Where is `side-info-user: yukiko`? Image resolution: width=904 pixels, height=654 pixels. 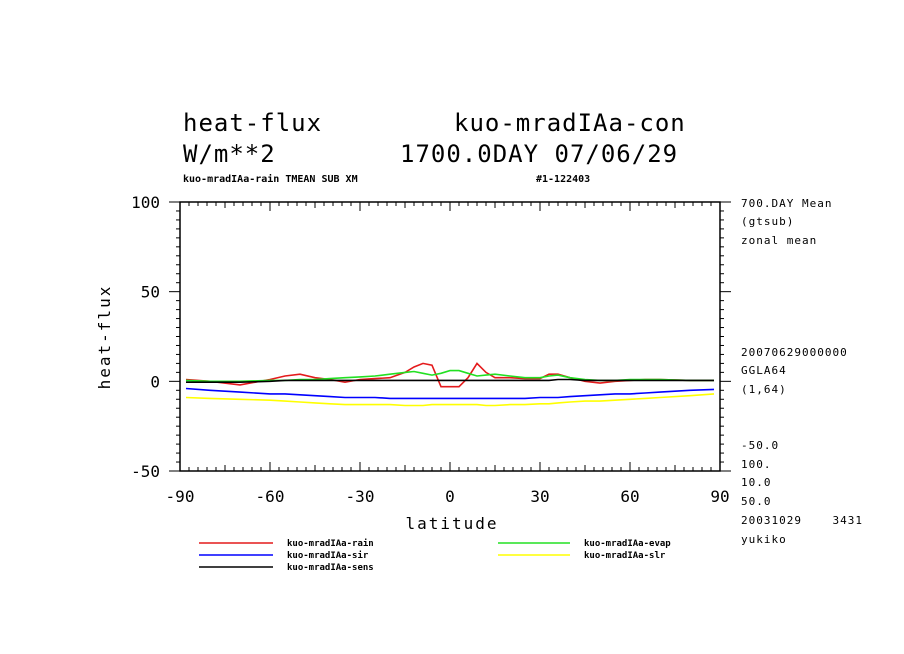 side-info-user: yukiko is located at coordinates (764, 539).